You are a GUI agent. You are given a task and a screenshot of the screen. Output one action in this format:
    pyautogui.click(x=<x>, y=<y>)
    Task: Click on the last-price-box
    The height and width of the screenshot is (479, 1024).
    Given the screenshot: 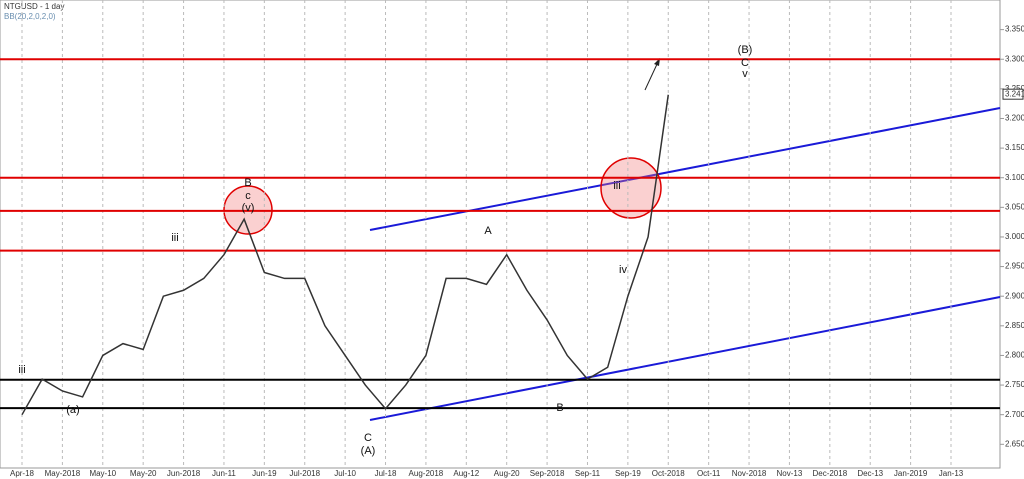 What is the action you would take?
    pyautogui.click(x=1013, y=94)
    